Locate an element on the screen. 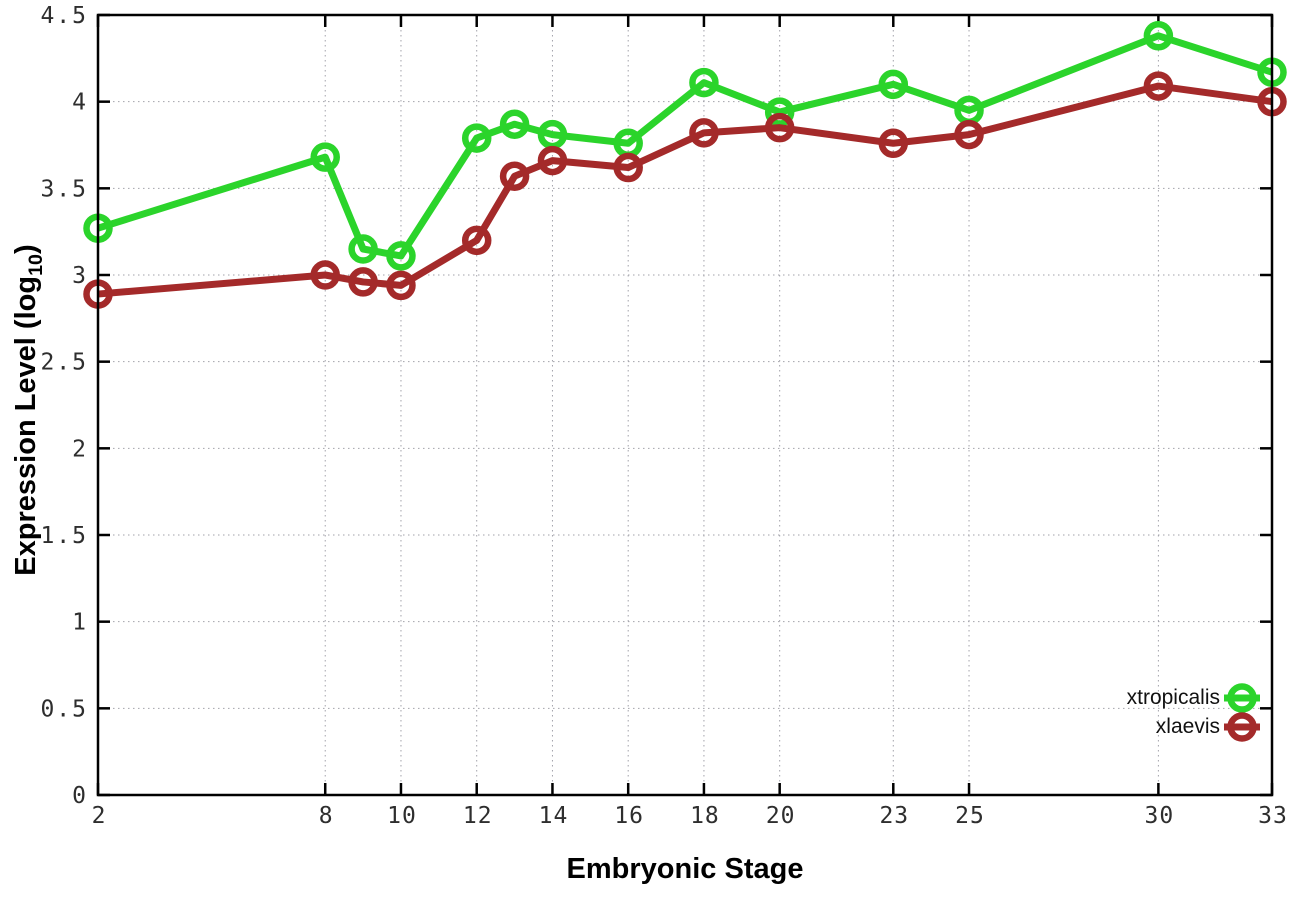 The width and height of the screenshot is (1296, 907). x-tick-label: 2 is located at coordinates (99, 816).